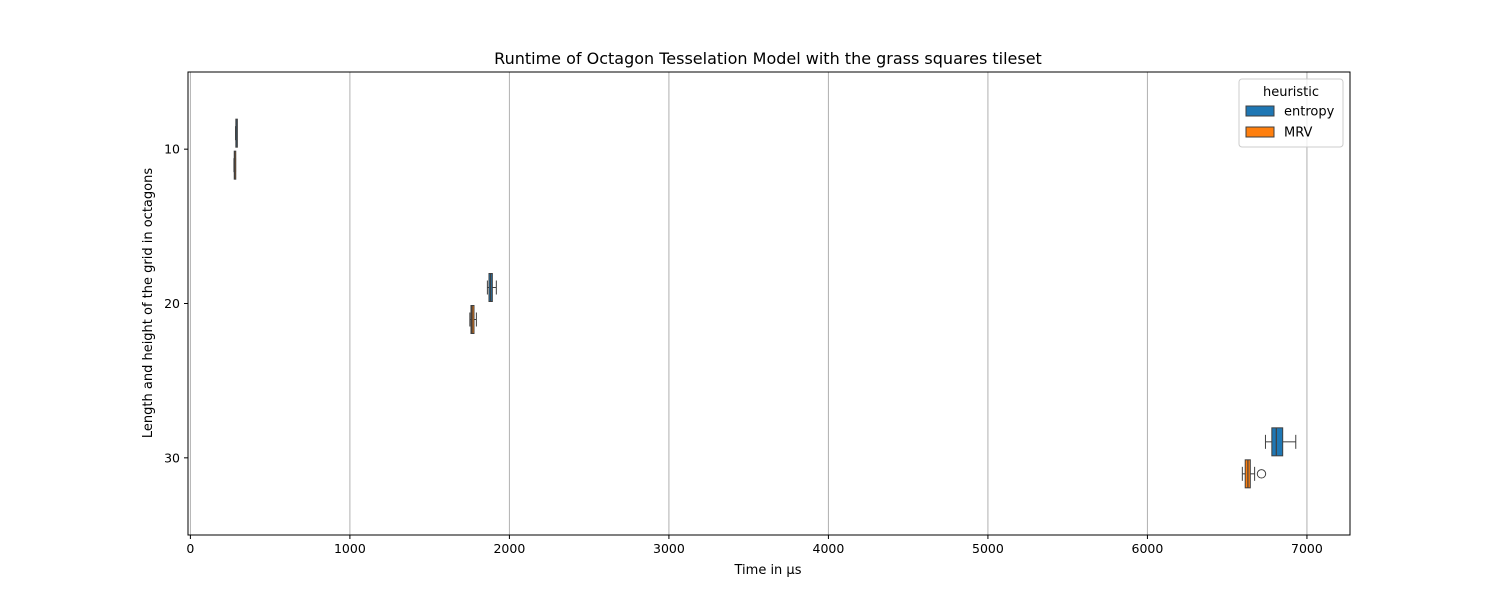 The height and width of the screenshot is (600, 1500). I want to click on box-iqr, so click(1277, 442).